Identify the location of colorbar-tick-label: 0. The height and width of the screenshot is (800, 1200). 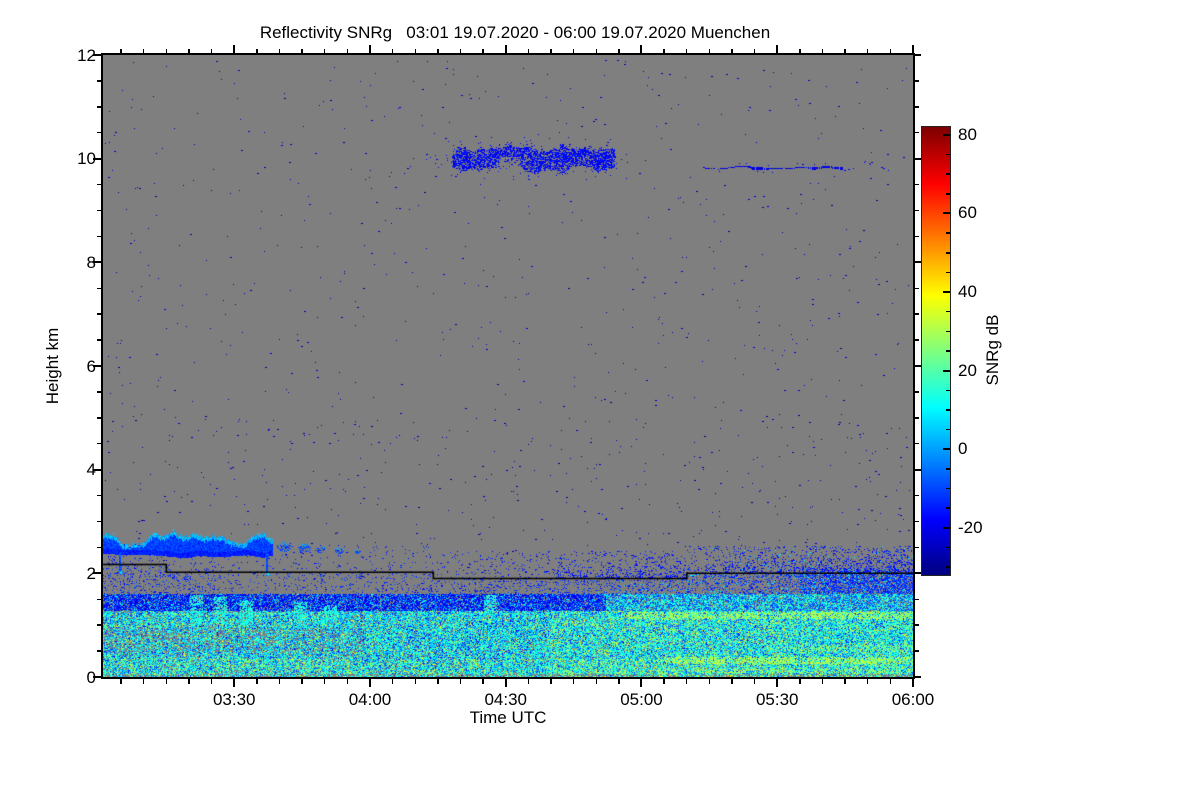
(963, 449).